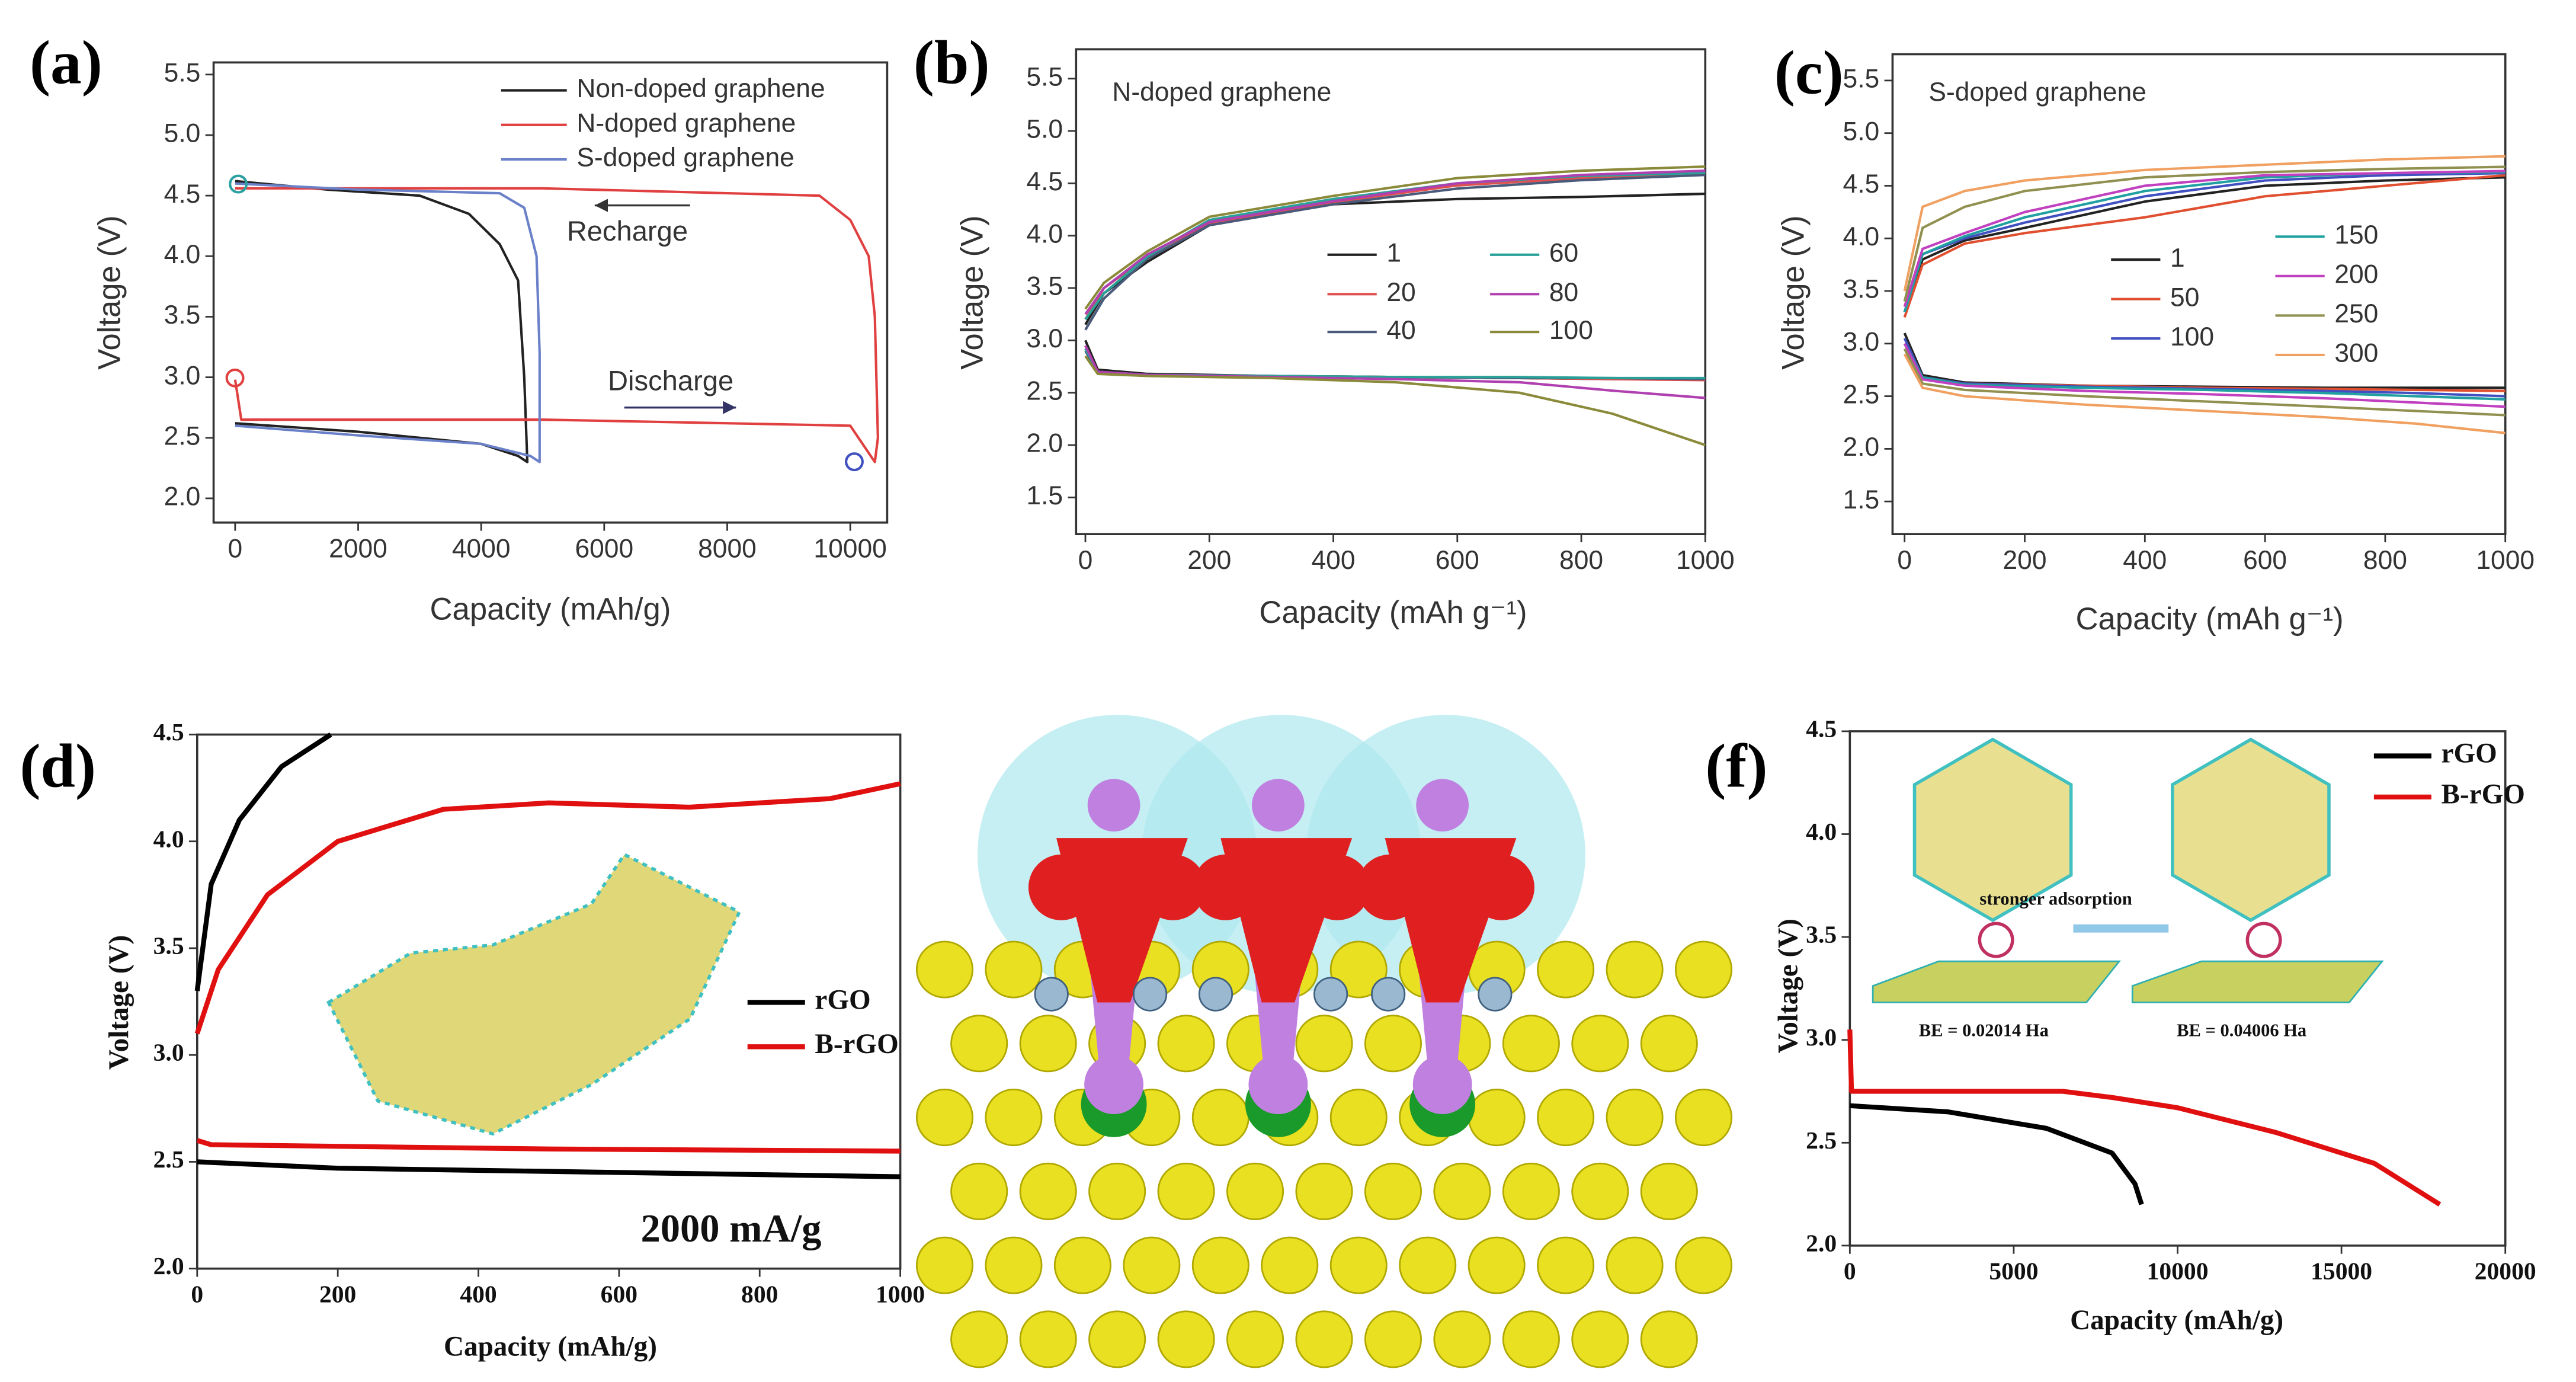 This screenshot has width=2576, height=1382. What do you see at coordinates (2177, 258) in the screenshot?
I see `legend-label: 1` at bounding box center [2177, 258].